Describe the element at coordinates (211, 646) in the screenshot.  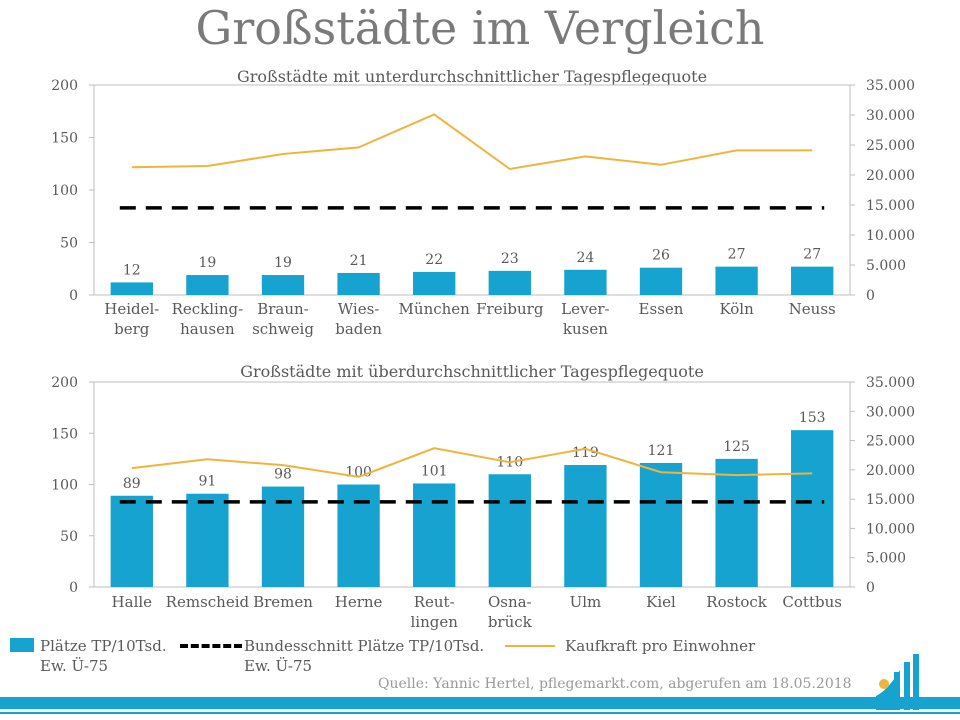
I see `legend-dash-swatch` at that location.